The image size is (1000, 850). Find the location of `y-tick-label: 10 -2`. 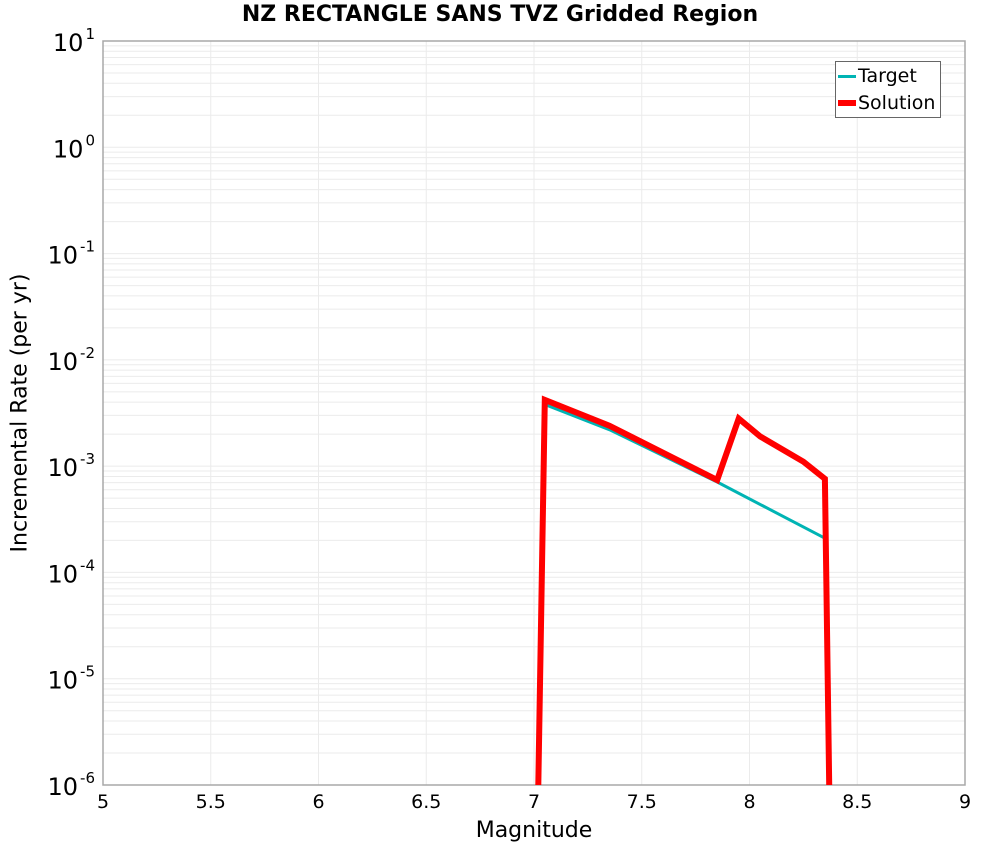

y-tick-label: 10 -2 is located at coordinates (71, 360).